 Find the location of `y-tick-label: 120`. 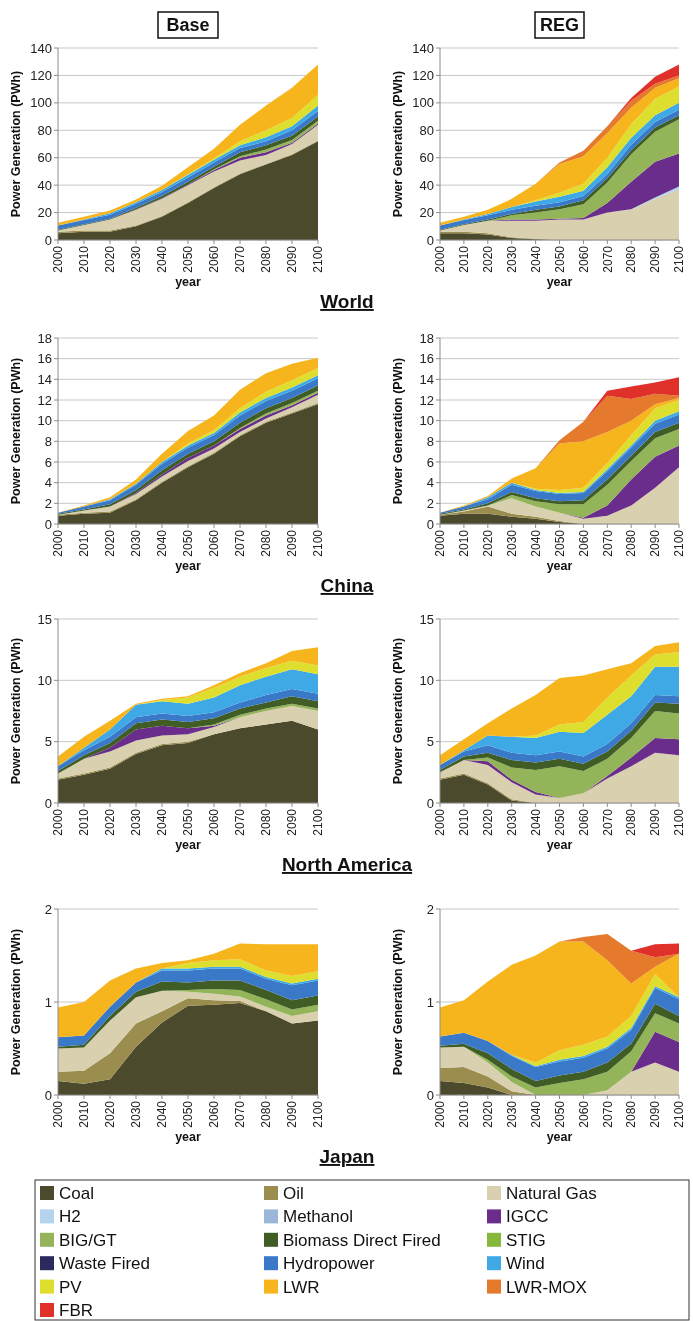

y-tick-label: 120 is located at coordinates (41, 75).